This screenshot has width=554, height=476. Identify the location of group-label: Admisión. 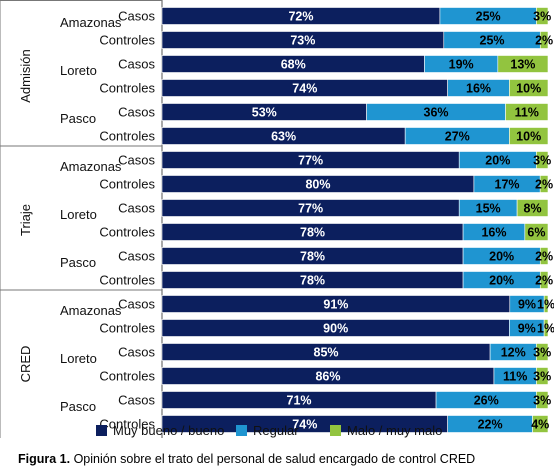
(25, 75).